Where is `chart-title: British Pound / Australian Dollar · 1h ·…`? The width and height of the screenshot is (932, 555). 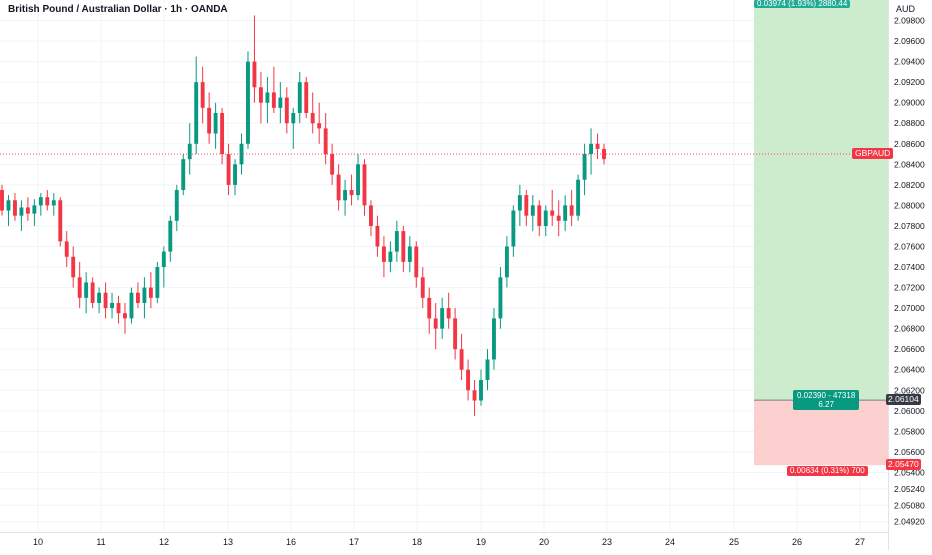 chart-title: British Pound / Australian Dollar · 1h ·… is located at coordinates (118, 9).